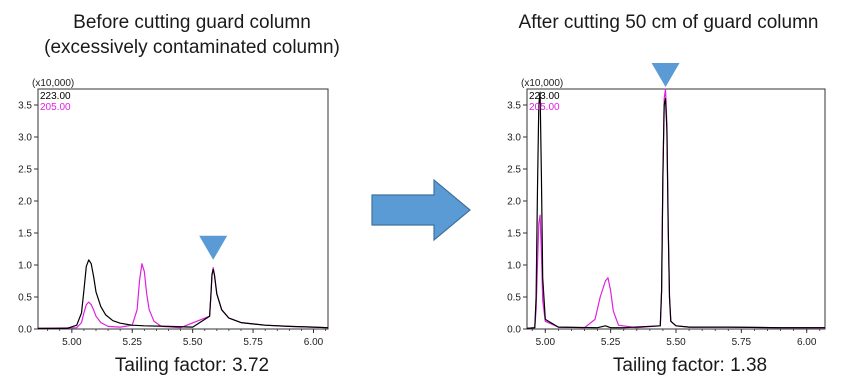 The image size is (859, 388). I want to click on right-chart-title: After cutting 50 cm of guard column, so click(668, 22).